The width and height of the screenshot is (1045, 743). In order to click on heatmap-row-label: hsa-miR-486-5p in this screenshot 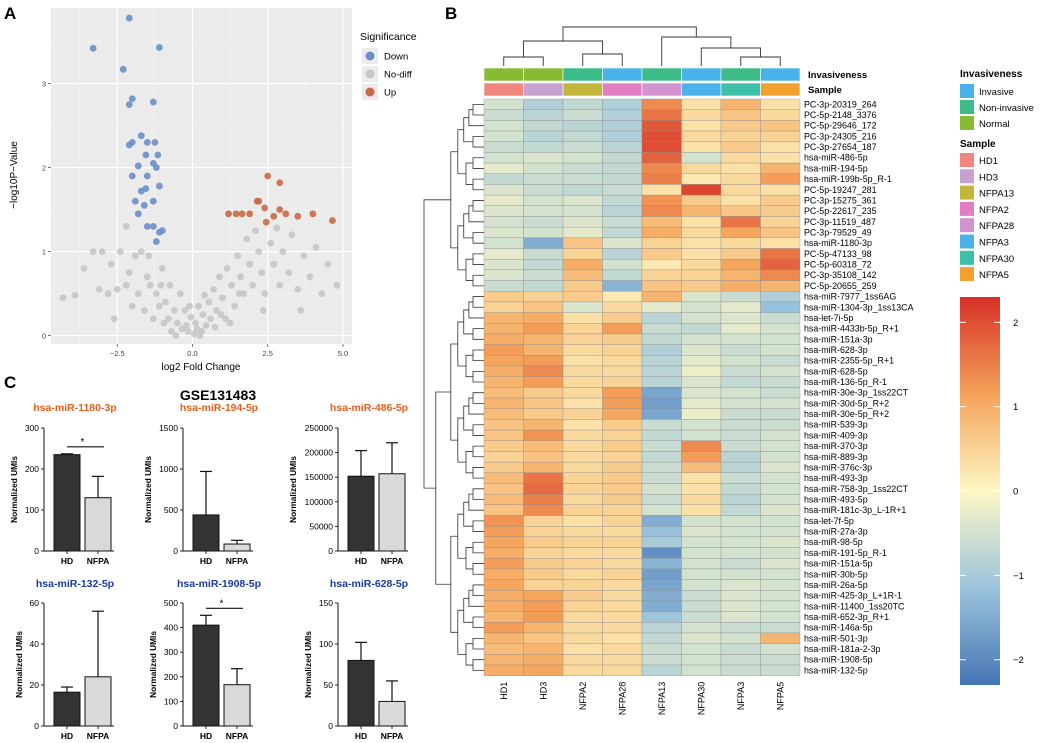, I will do `click(836, 158)`.